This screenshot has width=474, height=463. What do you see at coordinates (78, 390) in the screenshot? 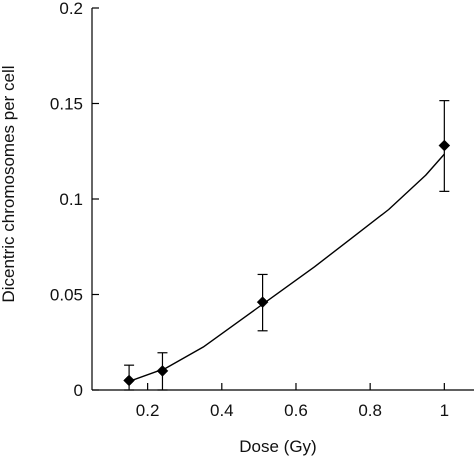
I see `y-tick-label: 0` at bounding box center [78, 390].